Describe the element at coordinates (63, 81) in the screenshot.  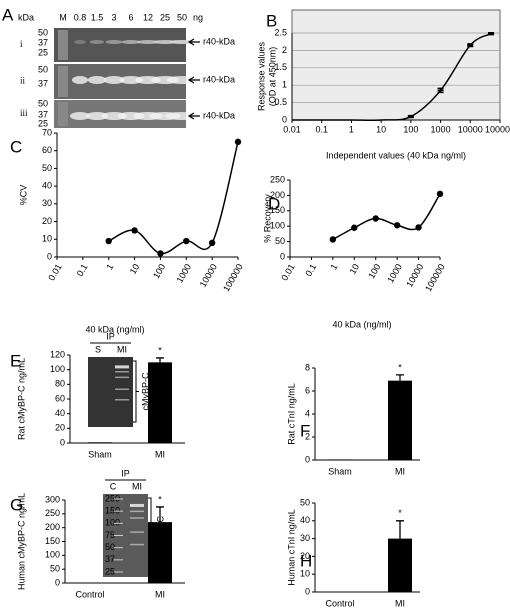
I see `marker-lane` at that location.